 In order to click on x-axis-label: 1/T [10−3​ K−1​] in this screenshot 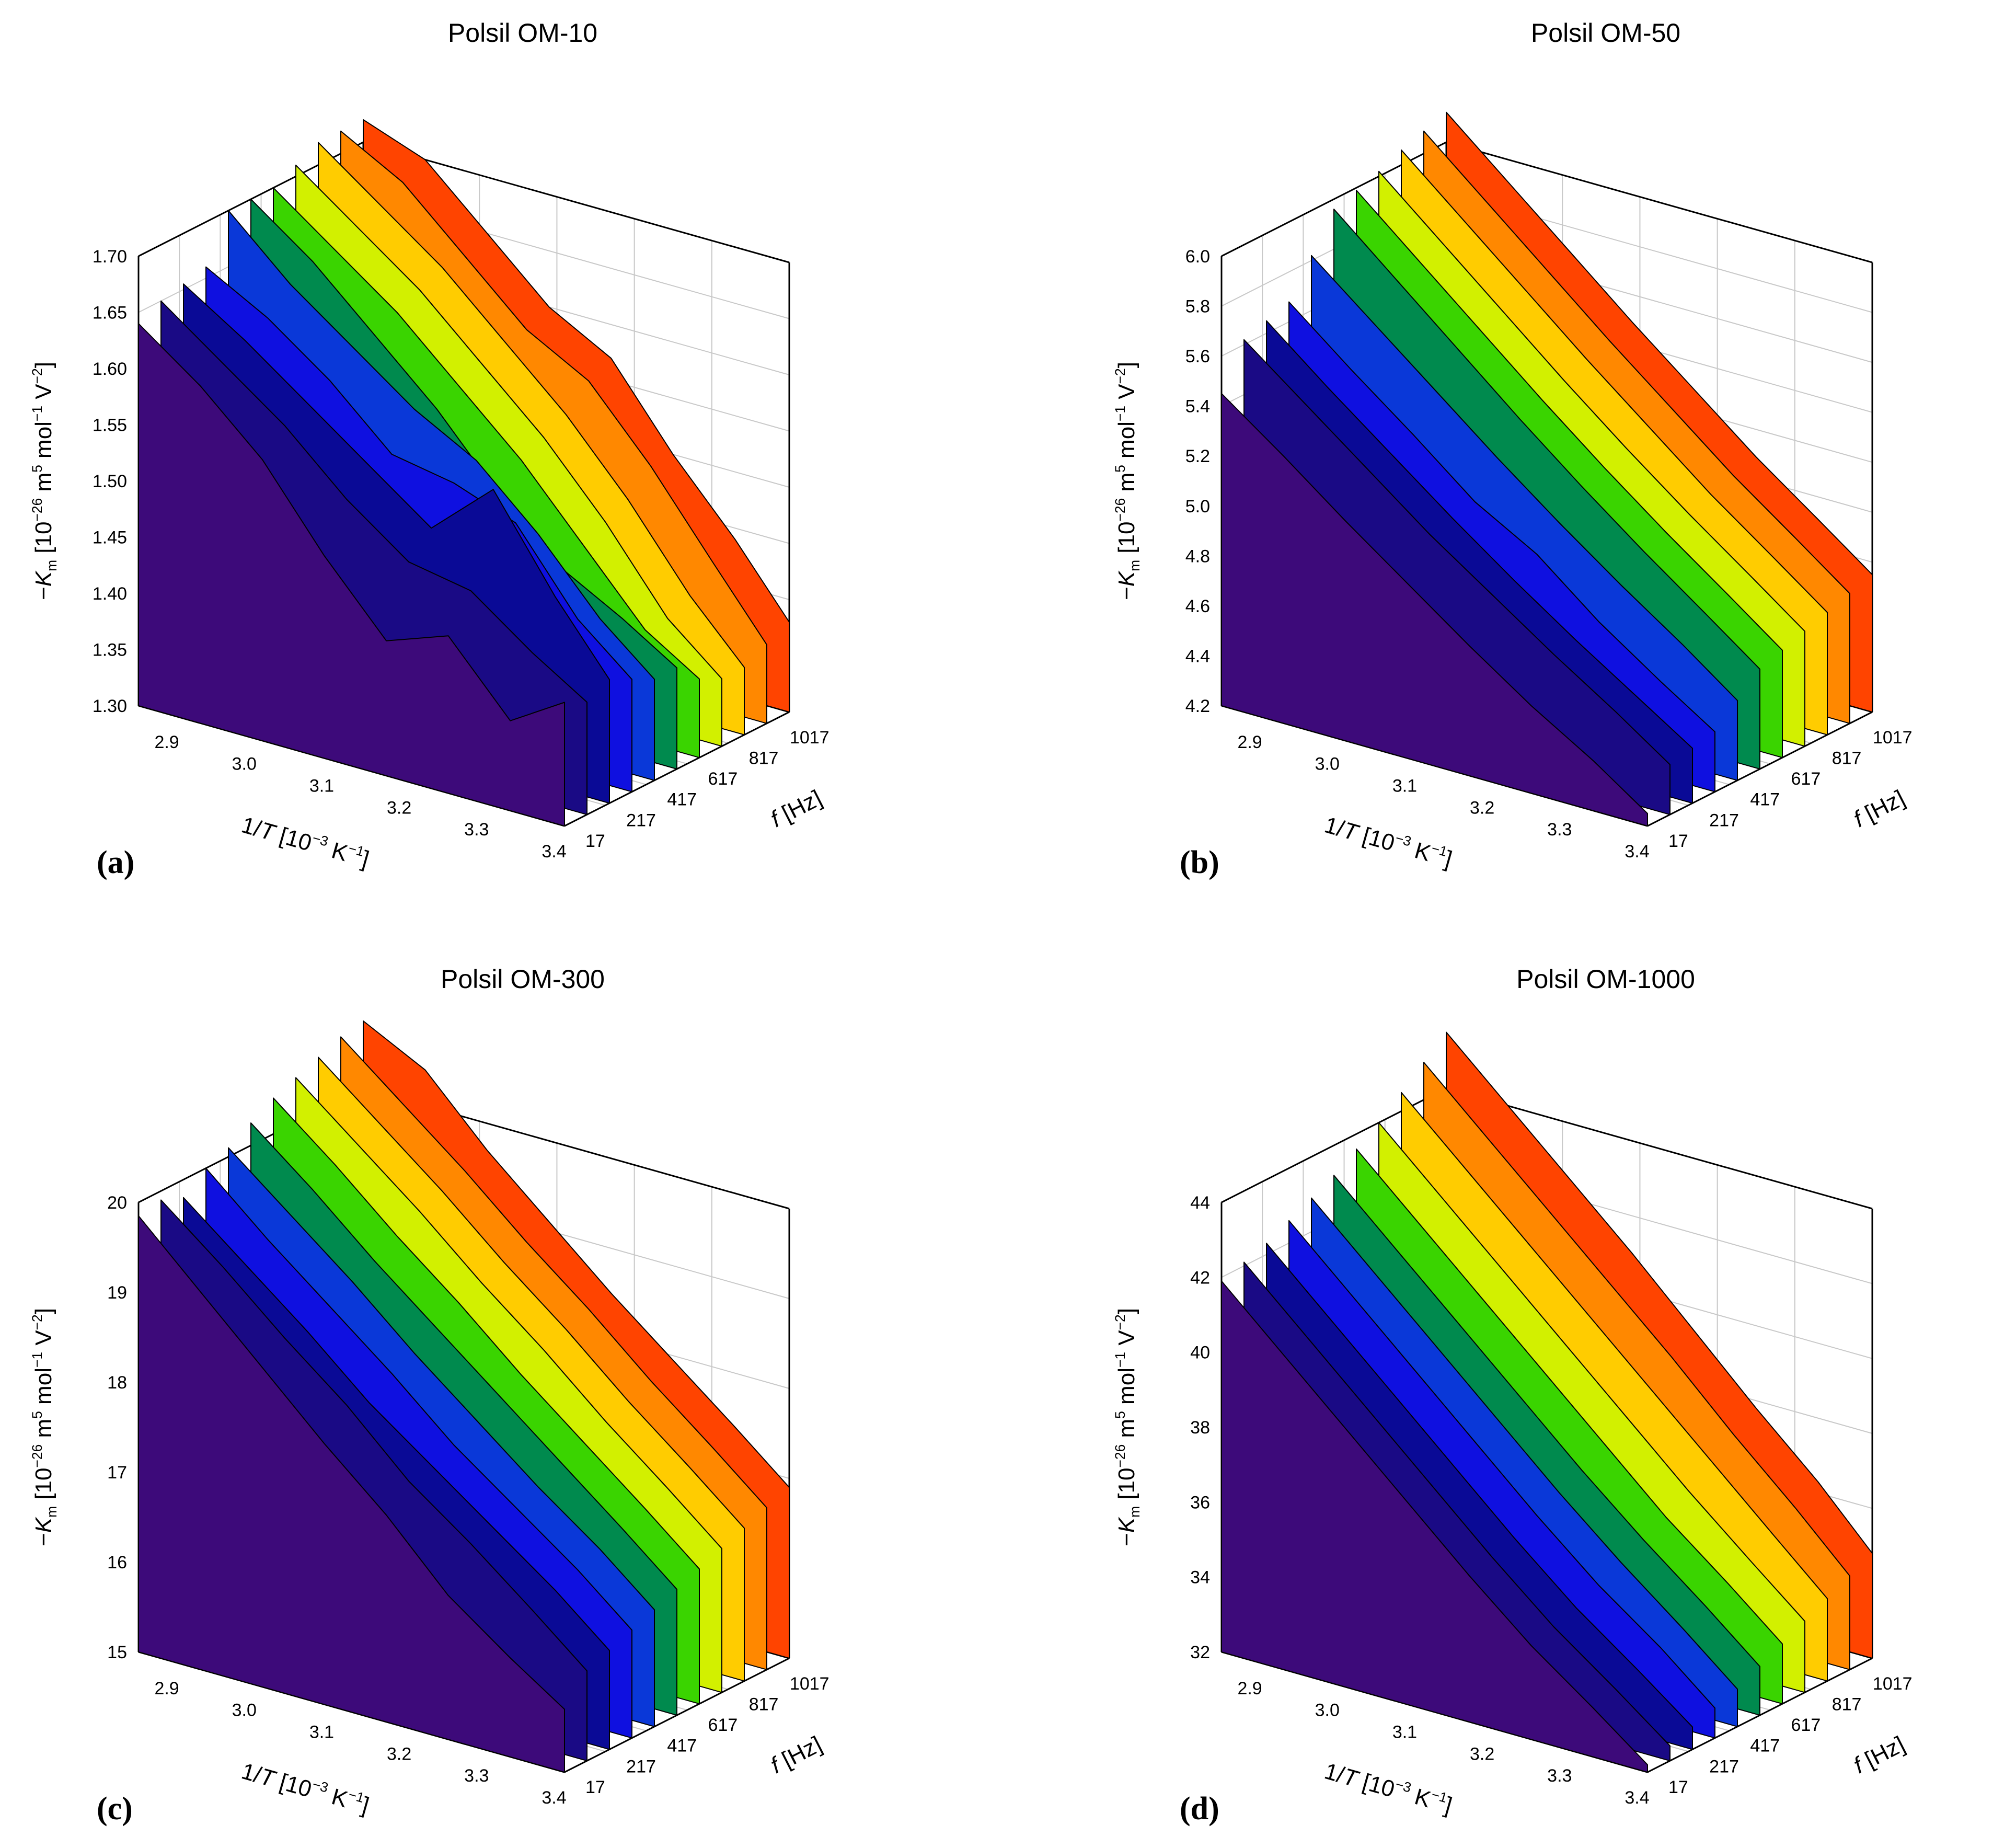, I will do `click(1389, 841)`.